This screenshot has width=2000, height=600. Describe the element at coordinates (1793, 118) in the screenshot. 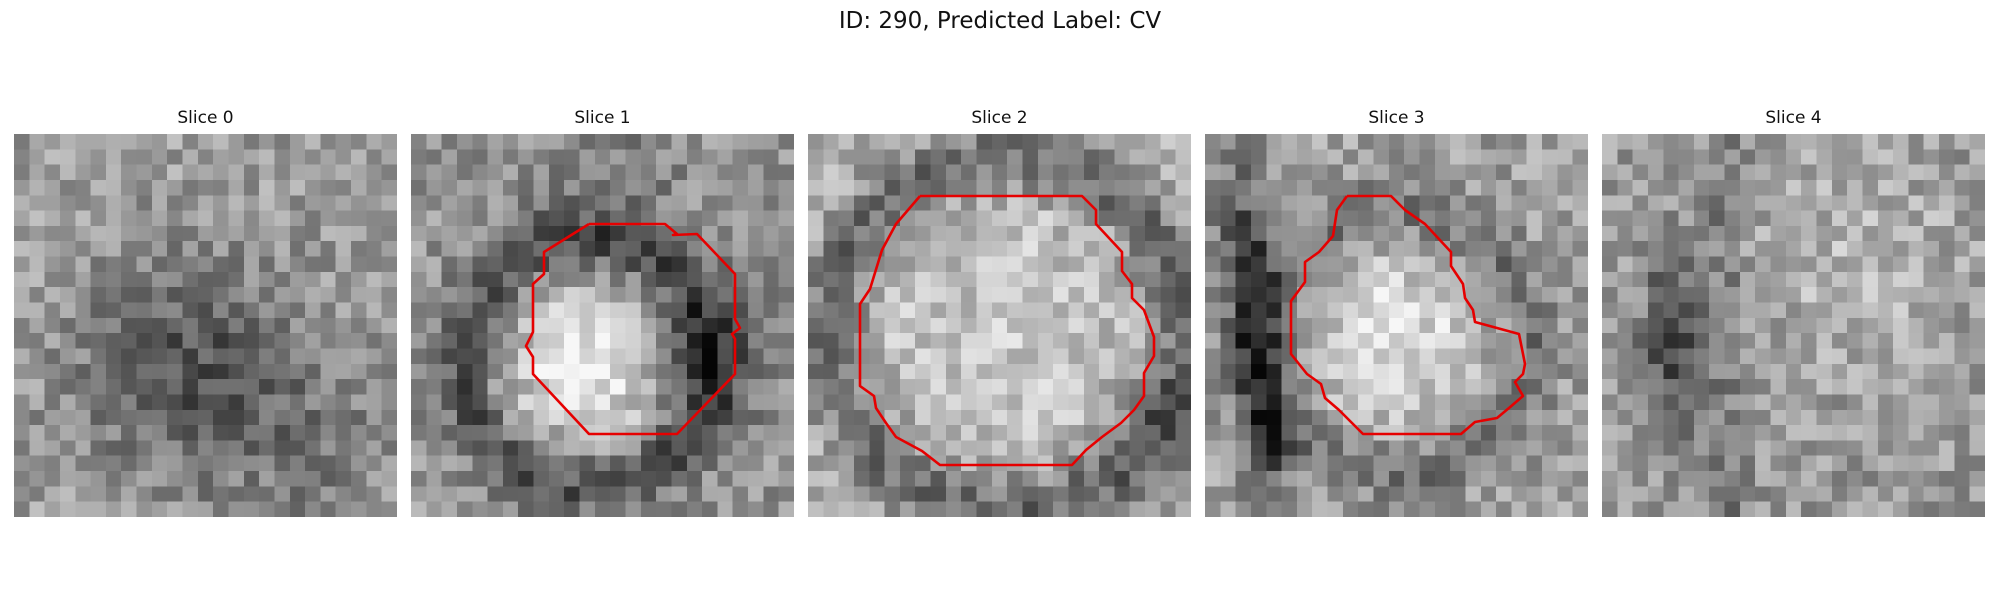

I see `slice-title: Slice 4` at that location.